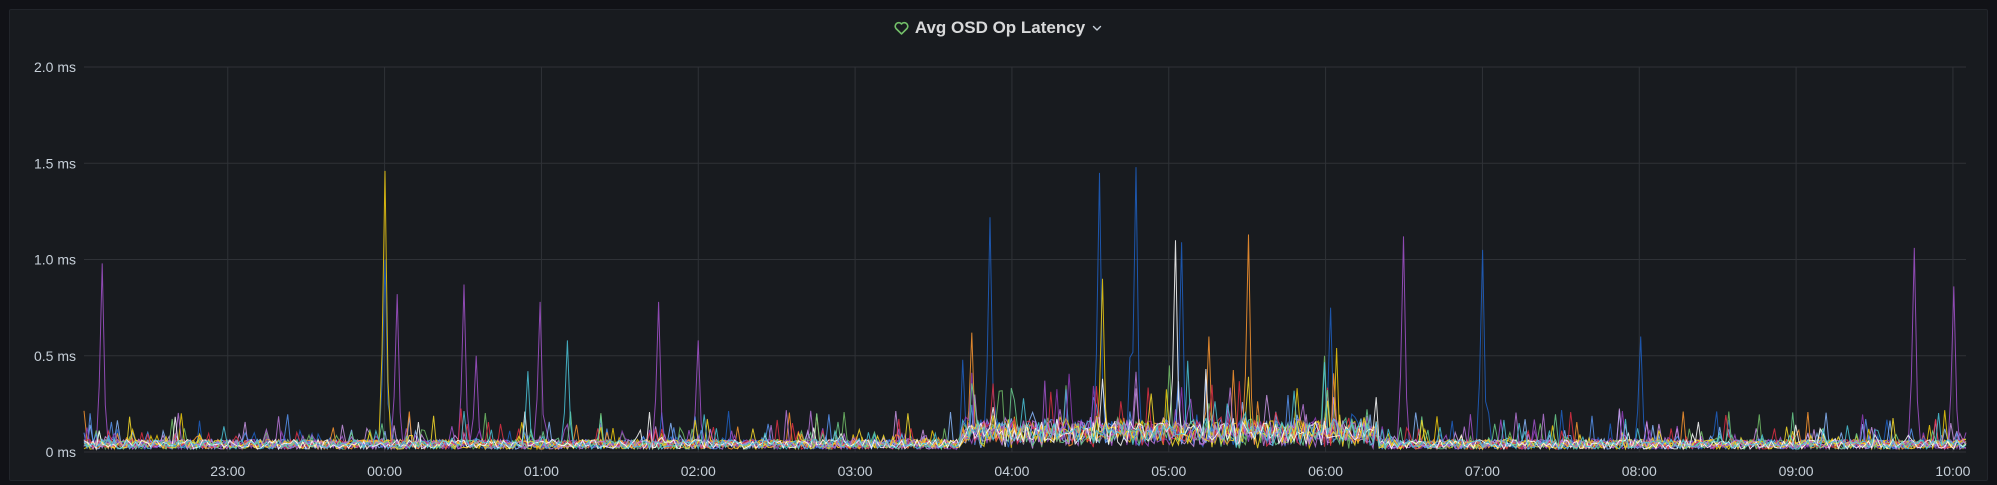 This screenshot has height=485, width=1997. Describe the element at coordinates (384, 471) in the screenshot. I see `x-tick-label: 00:00` at that location.